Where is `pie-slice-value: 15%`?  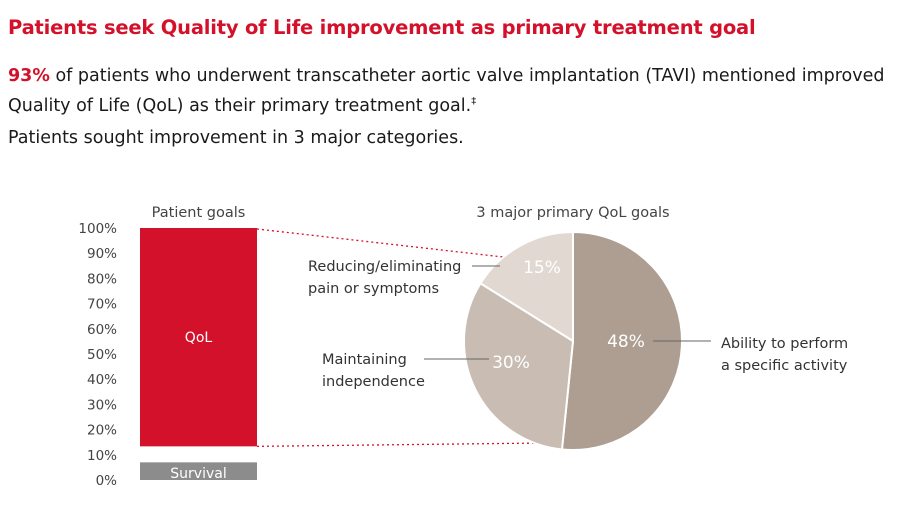 pie-slice-value: 15% is located at coordinates (542, 268).